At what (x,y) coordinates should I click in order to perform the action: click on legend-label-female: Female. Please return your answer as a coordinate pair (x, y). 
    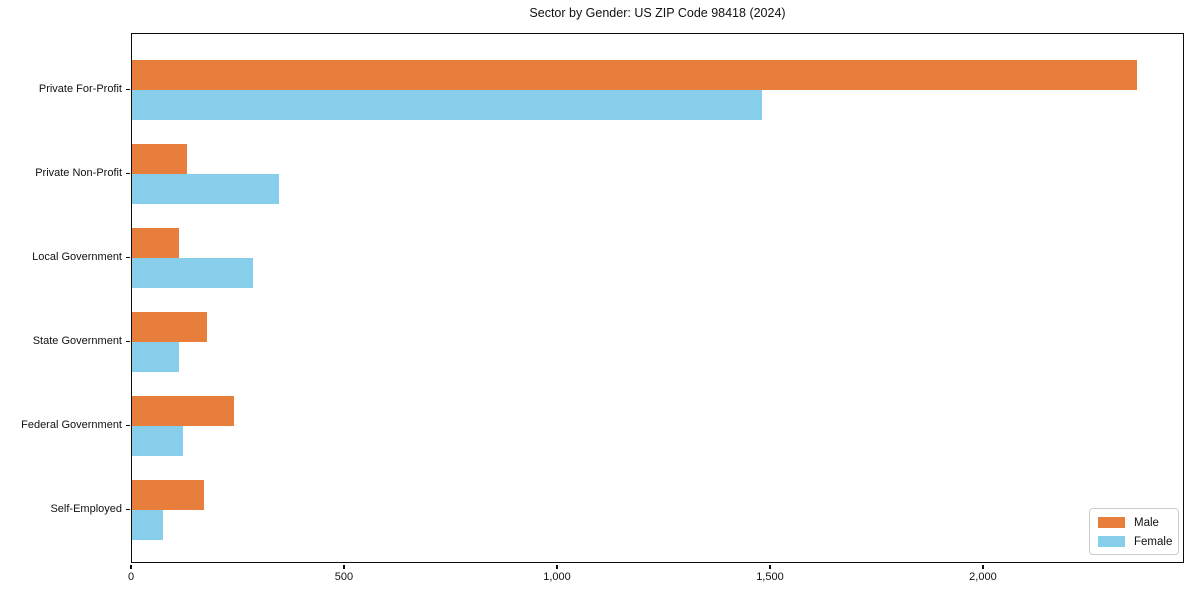
    Looking at the image, I should click on (1153, 541).